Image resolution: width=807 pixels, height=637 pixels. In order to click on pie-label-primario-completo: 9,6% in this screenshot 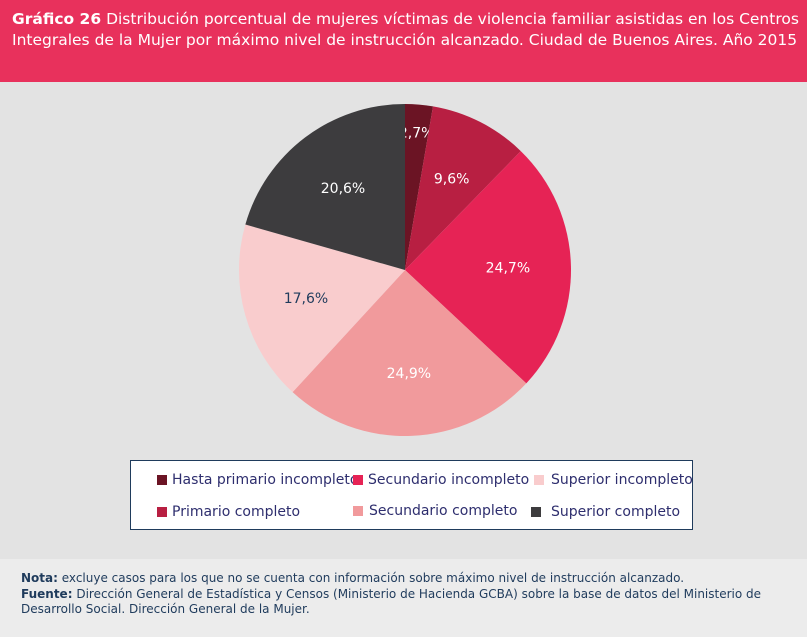, I will do `click(452, 179)`.